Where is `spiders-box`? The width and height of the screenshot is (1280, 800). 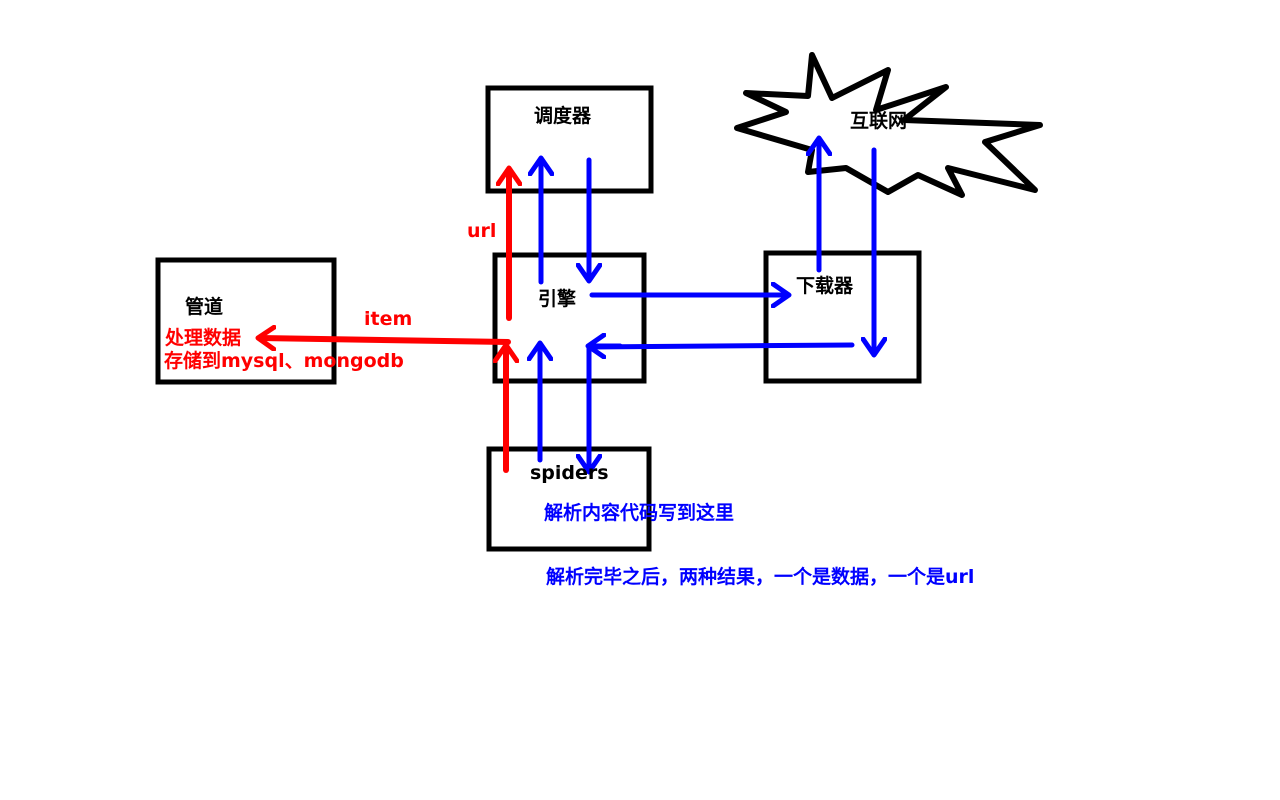
spiders-box is located at coordinates (569, 499).